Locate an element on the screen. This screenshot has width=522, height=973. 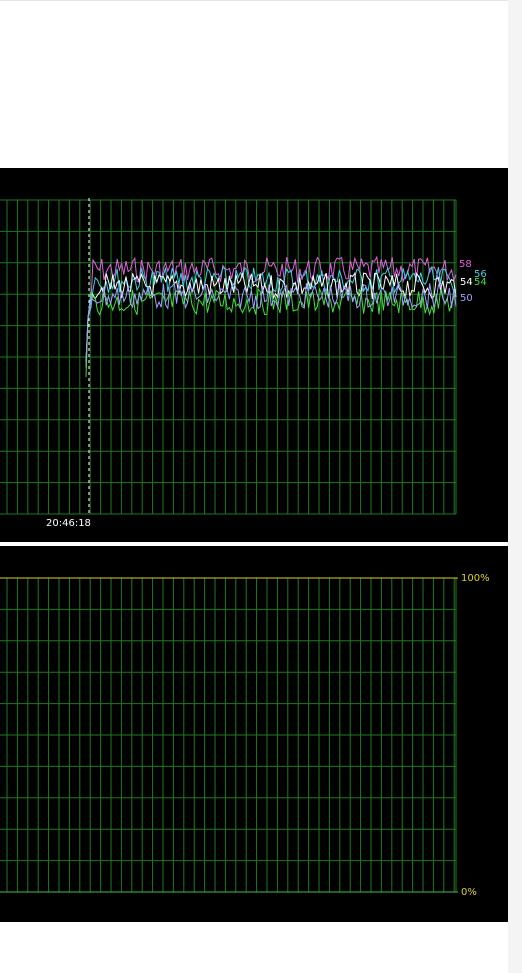
time-marker-label: 20:46:18 is located at coordinates (68, 523).